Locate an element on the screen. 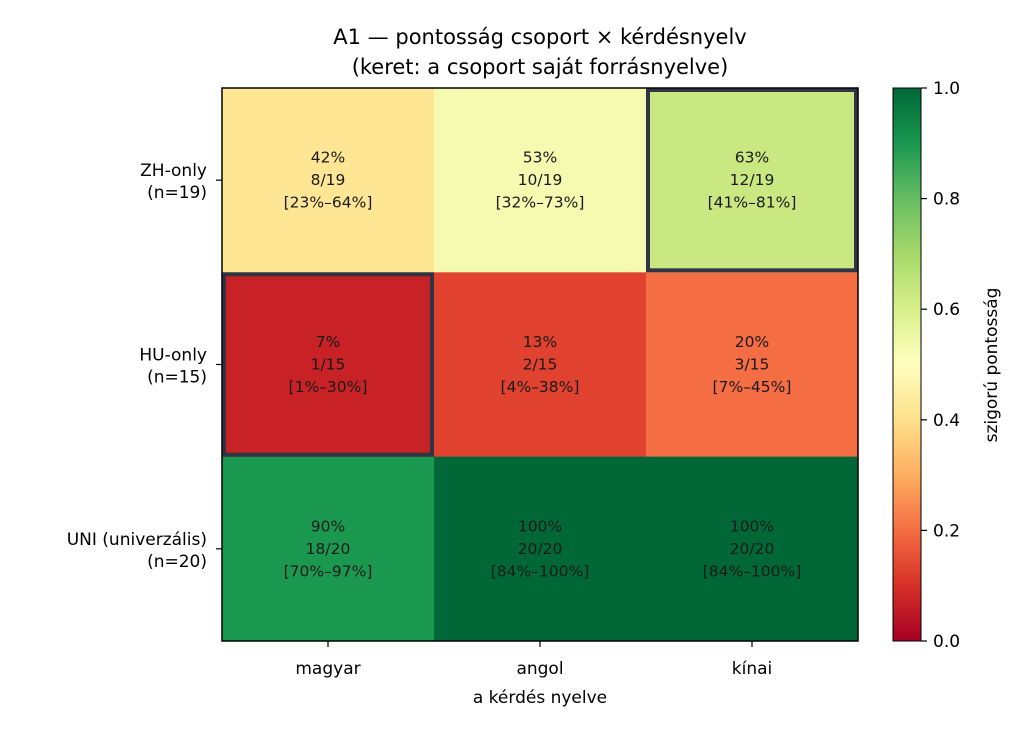 The image size is (1024, 736). cell-value-label: 10/19 is located at coordinates (540, 180).